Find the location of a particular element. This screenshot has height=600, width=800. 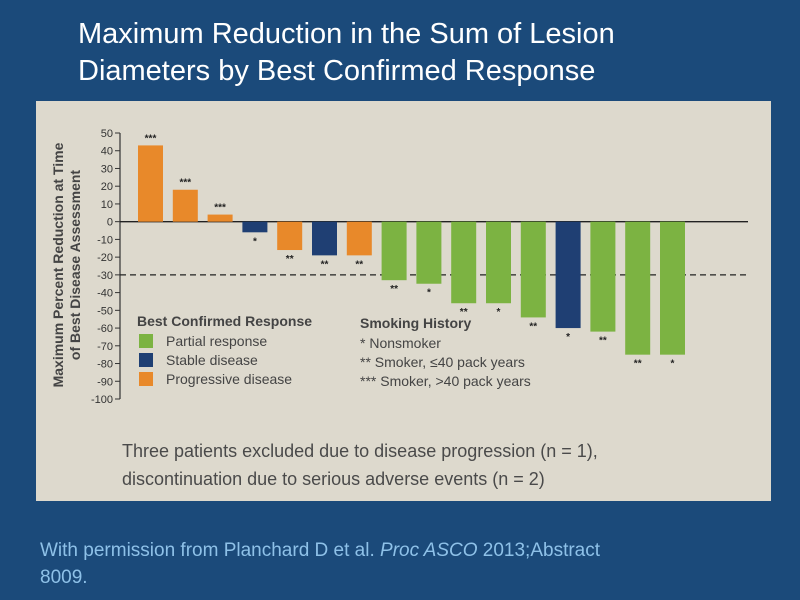

citation-journal: Proc ASCO is located at coordinates (429, 550).